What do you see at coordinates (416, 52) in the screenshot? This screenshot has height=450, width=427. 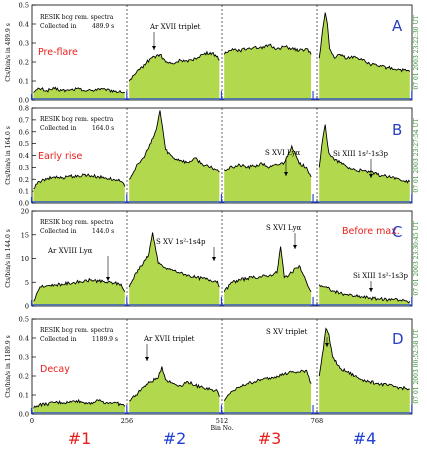 I see `timestamp-label: 07 01 2003 23:22:30 UT` at bounding box center [416, 52].